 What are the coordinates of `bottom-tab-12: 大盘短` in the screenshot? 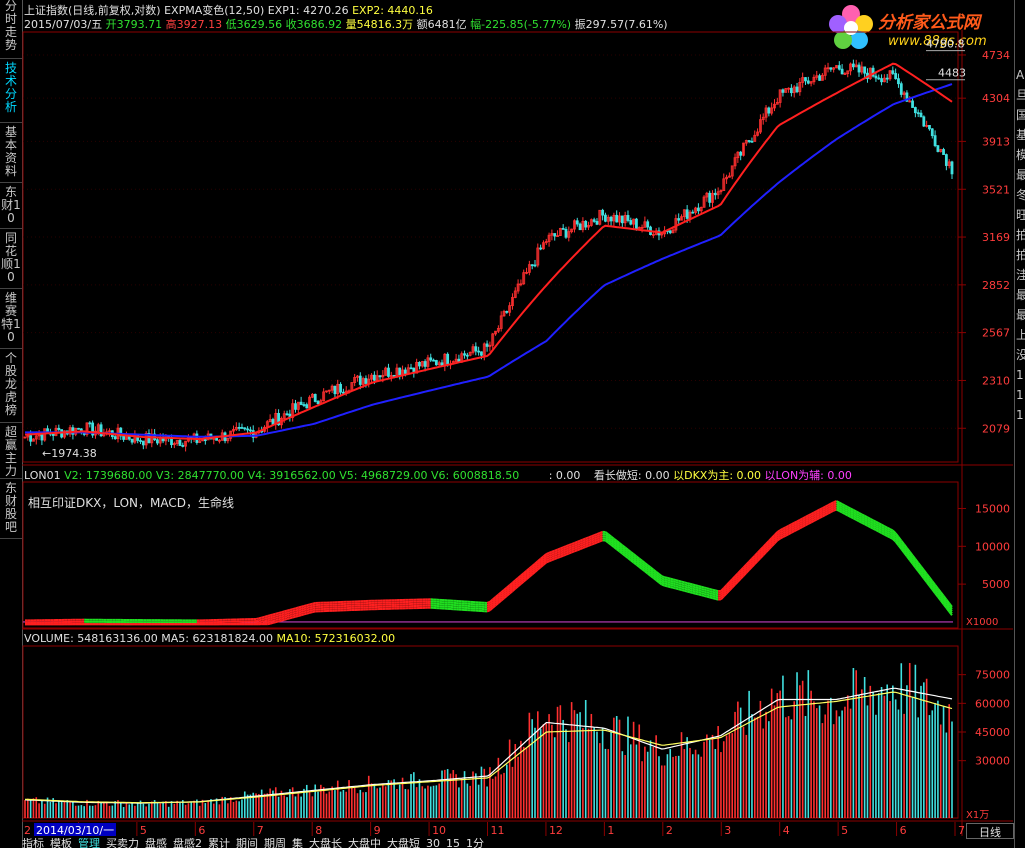 It's located at (403, 843).